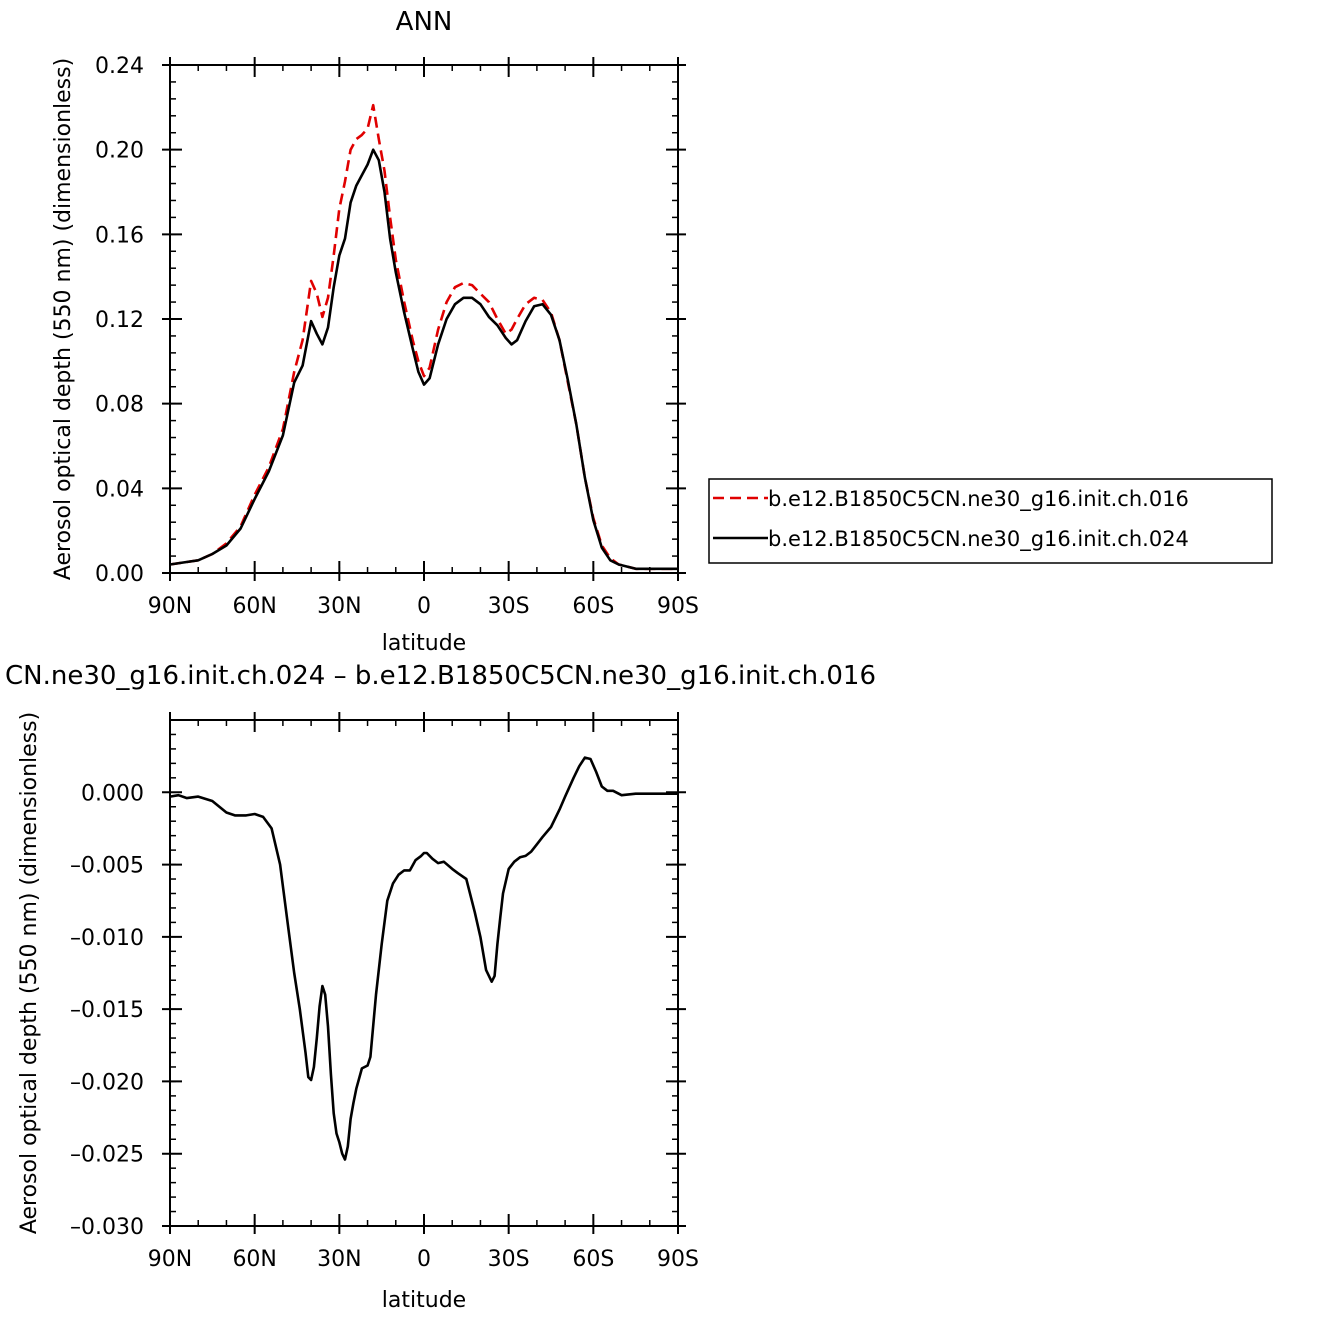  Describe the element at coordinates (107, 1227) in the screenshot. I see `y-tick-label: –0.030` at that location.